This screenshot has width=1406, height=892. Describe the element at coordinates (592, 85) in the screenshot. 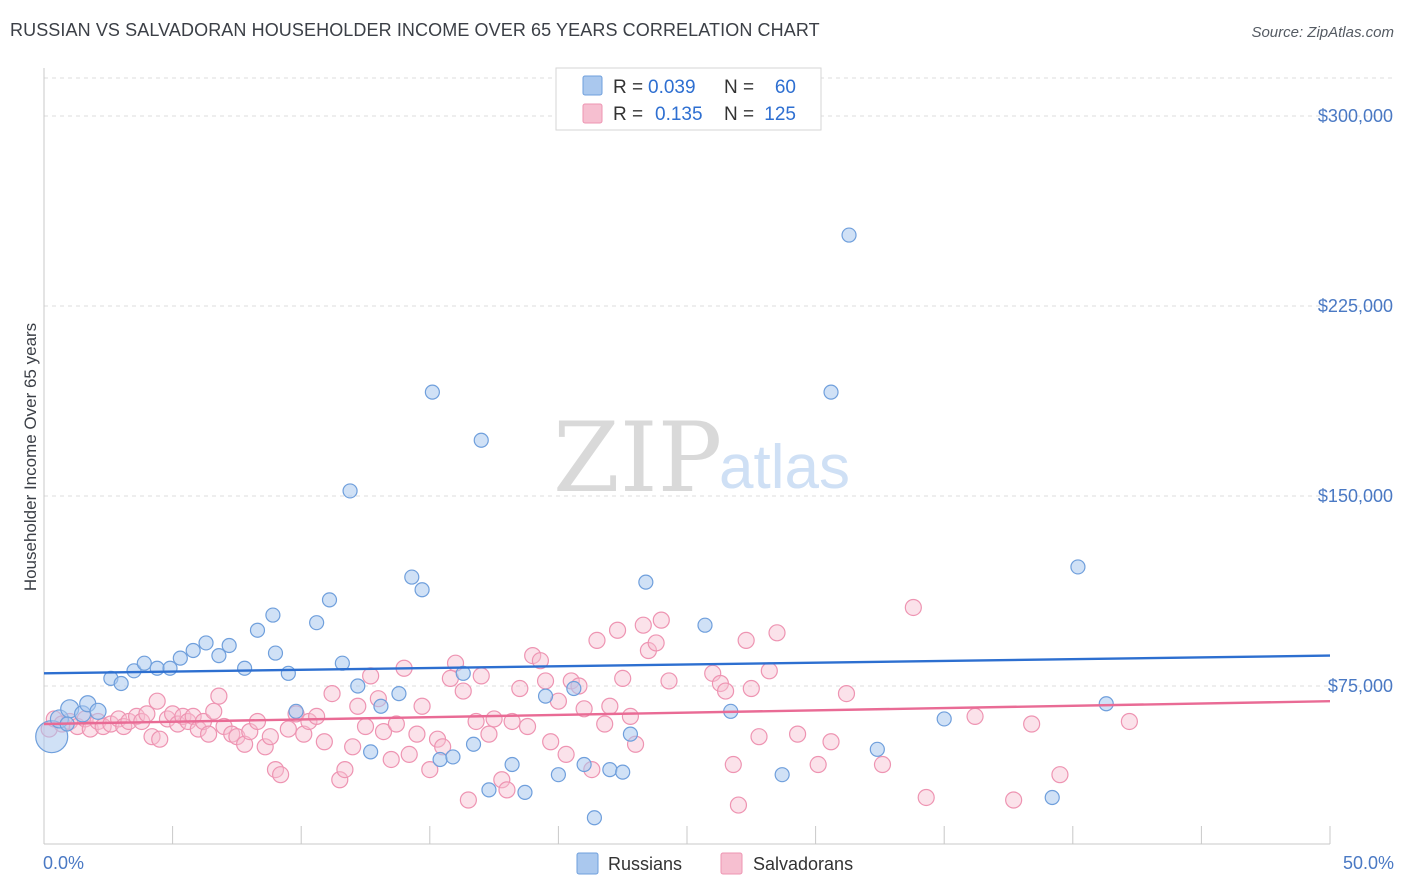

I see `legend-swatch-russians` at that location.